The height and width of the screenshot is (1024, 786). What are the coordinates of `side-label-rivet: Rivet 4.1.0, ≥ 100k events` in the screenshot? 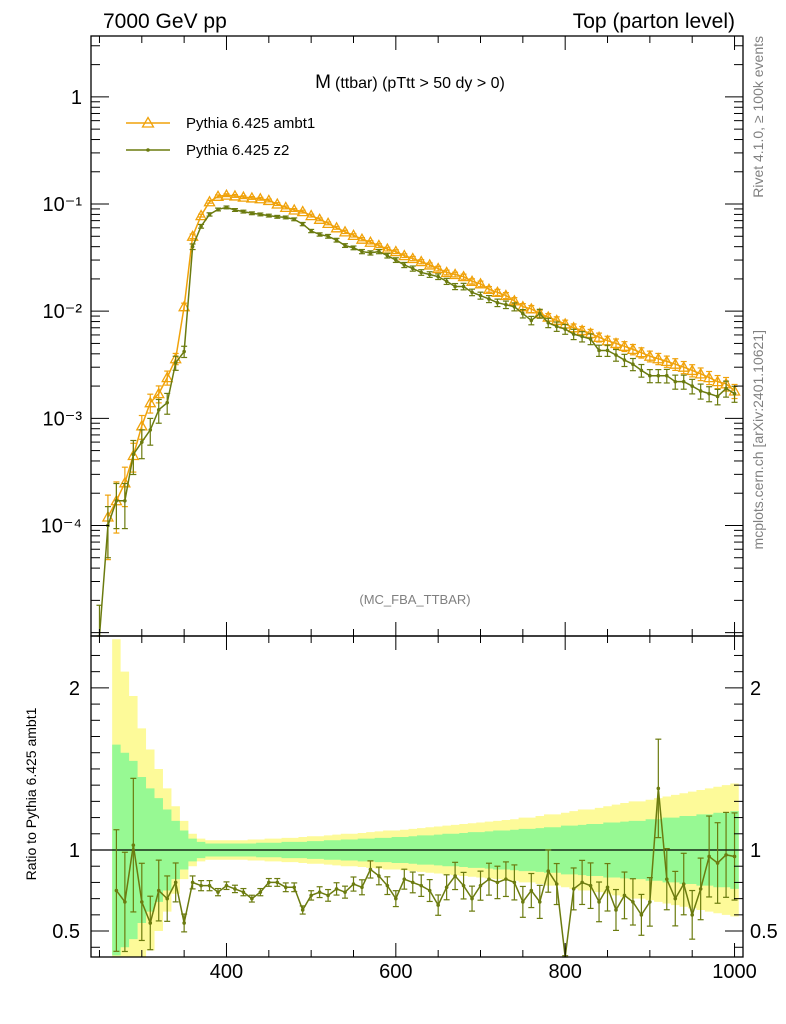 It's located at (758, 117).